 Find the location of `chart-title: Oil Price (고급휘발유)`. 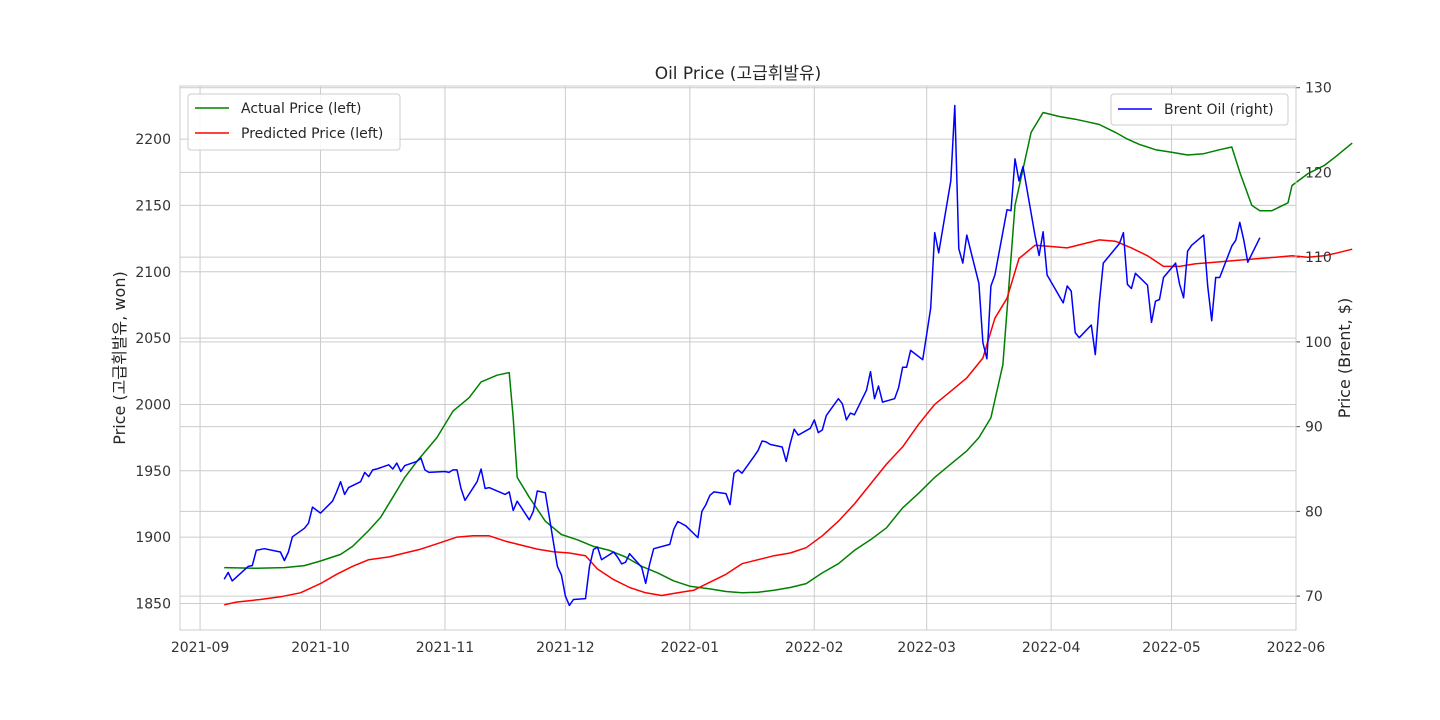

chart-title: Oil Price (고급휘발유) is located at coordinates (738, 74).